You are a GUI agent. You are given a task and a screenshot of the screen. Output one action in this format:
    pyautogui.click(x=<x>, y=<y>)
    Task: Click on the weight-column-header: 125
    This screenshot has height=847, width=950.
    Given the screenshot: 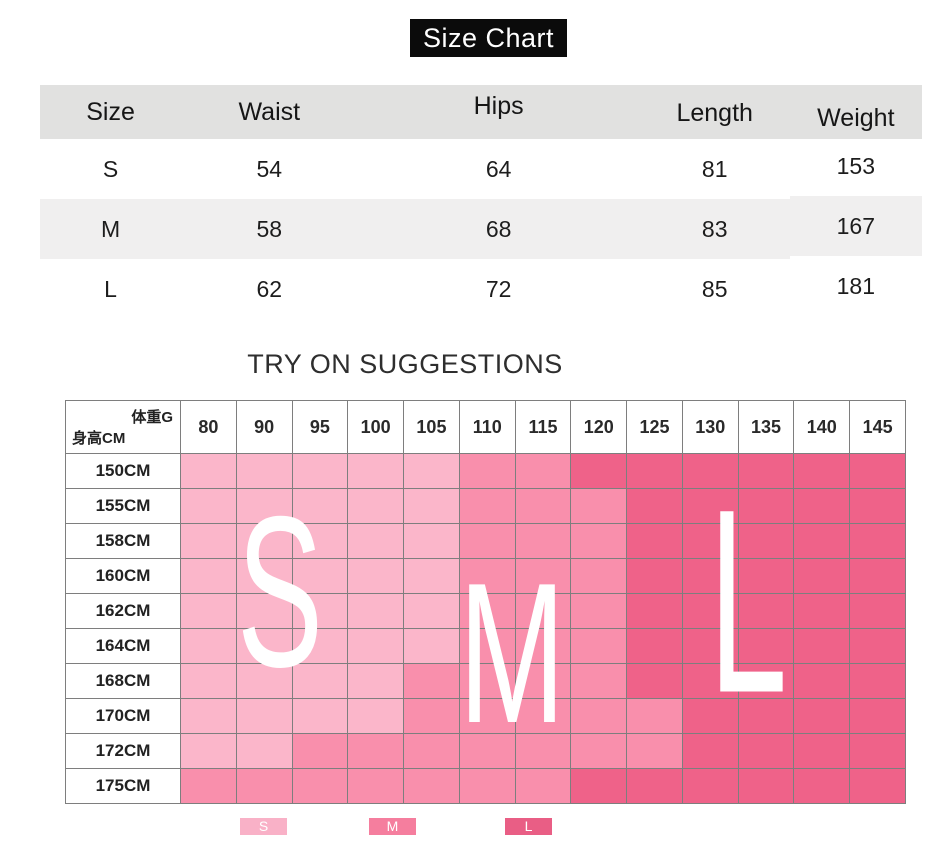 What is the action you would take?
    pyautogui.click(x=654, y=427)
    